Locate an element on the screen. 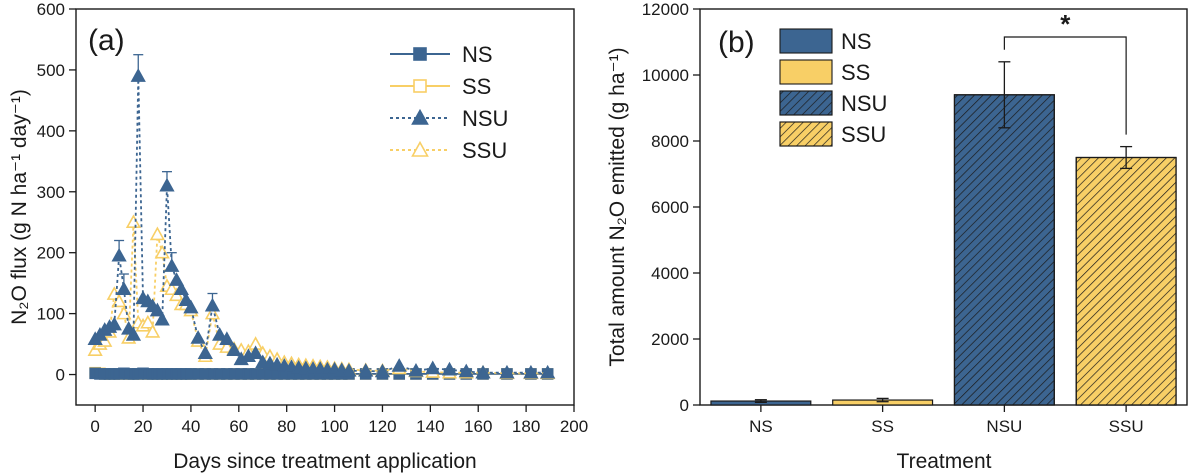 Image resolution: width=1200 pixels, height=476 pixels. panel-a-y-axis-label: N₂O flux (g N ha⁻¹ day⁻¹) is located at coordinates (19, 207).